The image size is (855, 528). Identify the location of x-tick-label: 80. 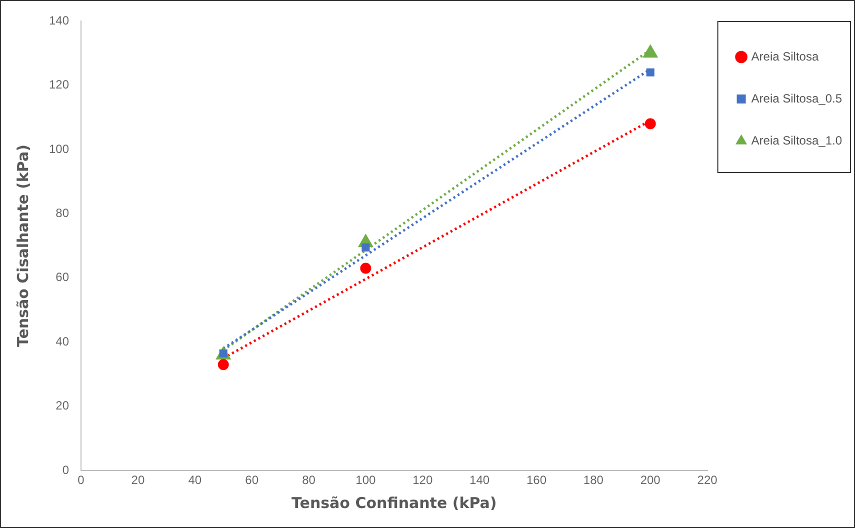
(309, 480).